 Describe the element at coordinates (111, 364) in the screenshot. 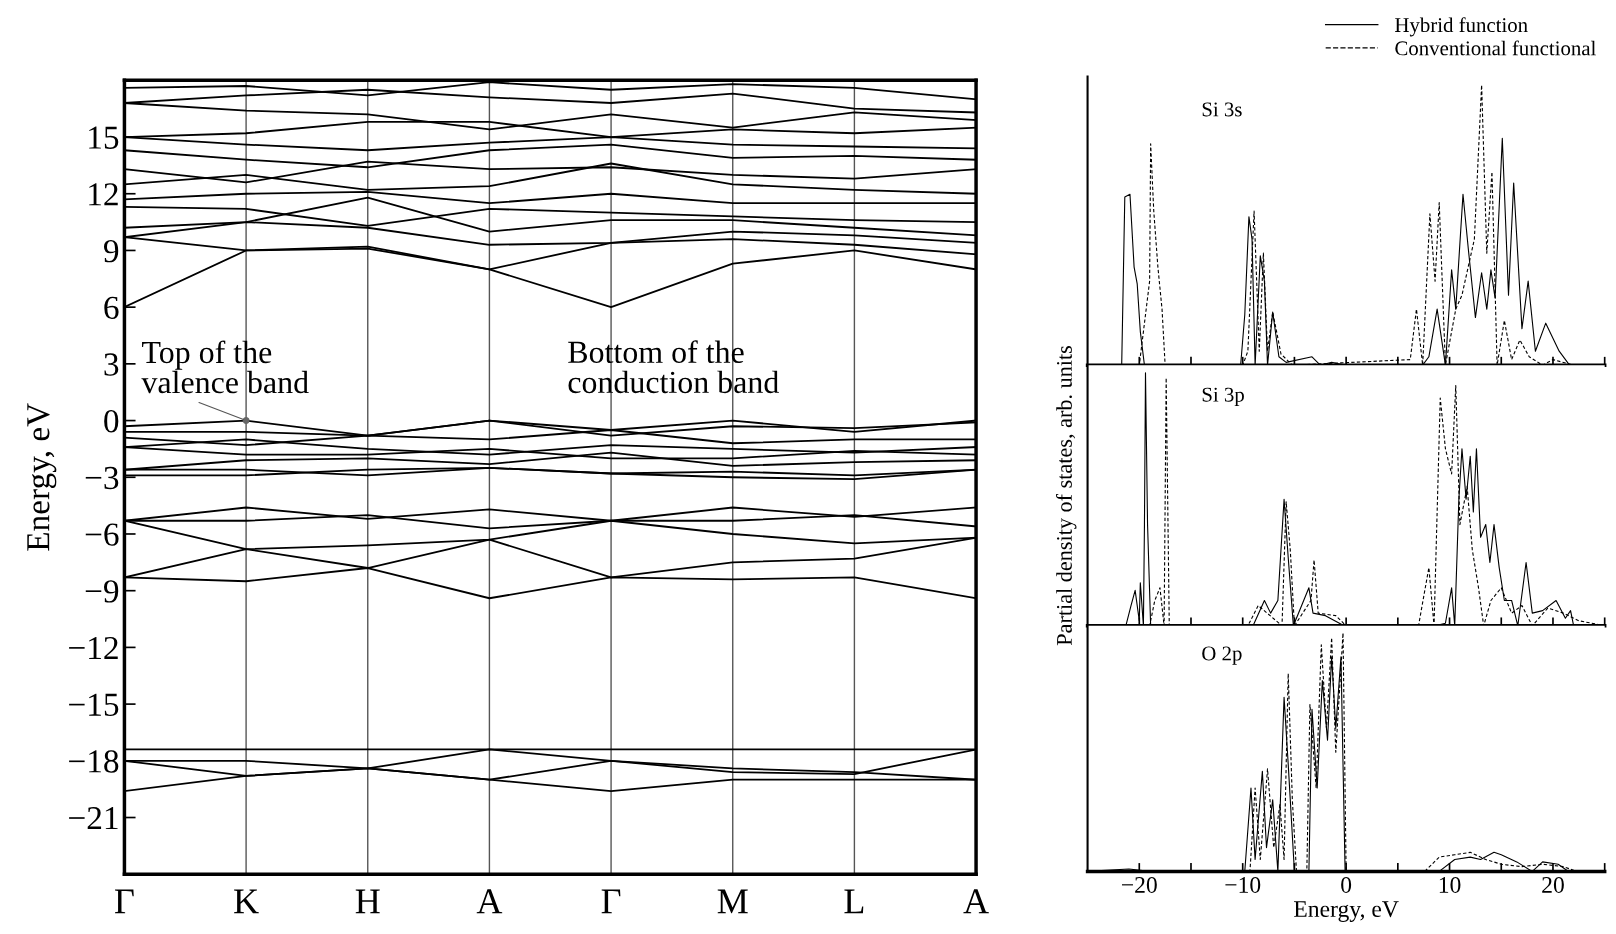

I see `y-tick-label: 3` at that location.